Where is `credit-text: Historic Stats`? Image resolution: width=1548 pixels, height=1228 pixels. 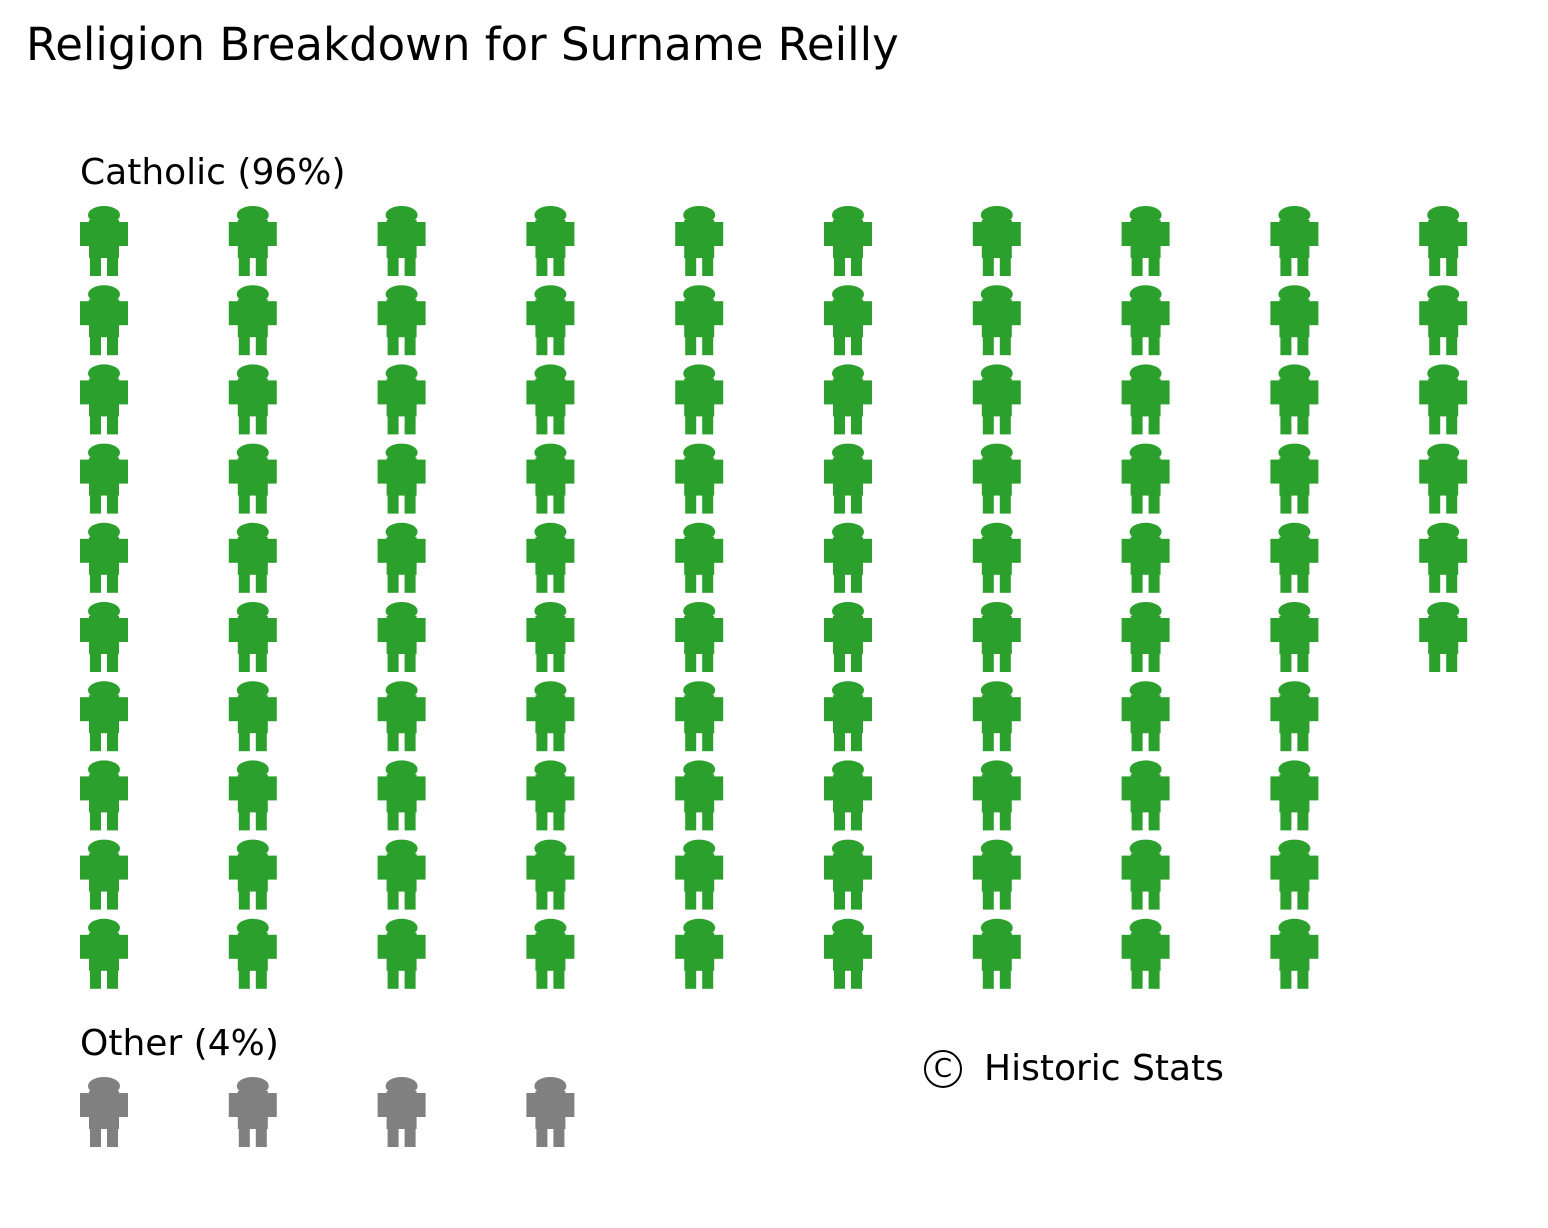
credit-text: Historic Stats is located at coordinates (1104, 1068).